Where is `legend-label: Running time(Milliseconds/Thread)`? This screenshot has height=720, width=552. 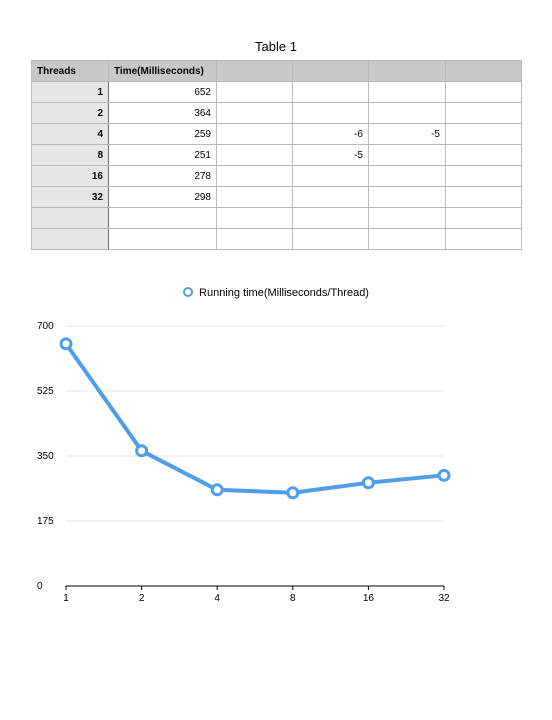 legend-label: Running time(Milliseconds/Thread) is located at coordinates (284, 293).